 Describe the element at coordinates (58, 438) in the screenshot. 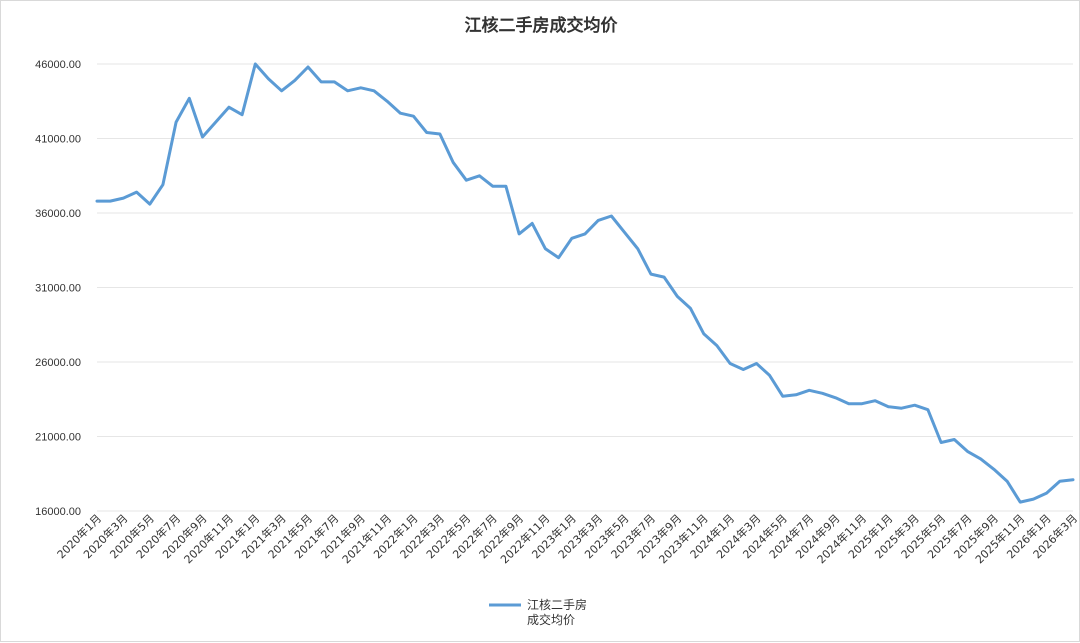

I see `y-tick-label: 21000.00` at that location.